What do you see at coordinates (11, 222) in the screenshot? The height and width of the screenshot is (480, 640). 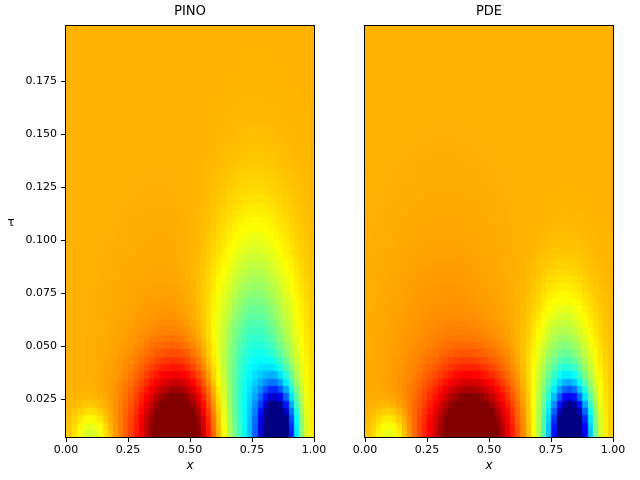 I see `tau-y-axis-label: τ` at bounding box center [11, 222].